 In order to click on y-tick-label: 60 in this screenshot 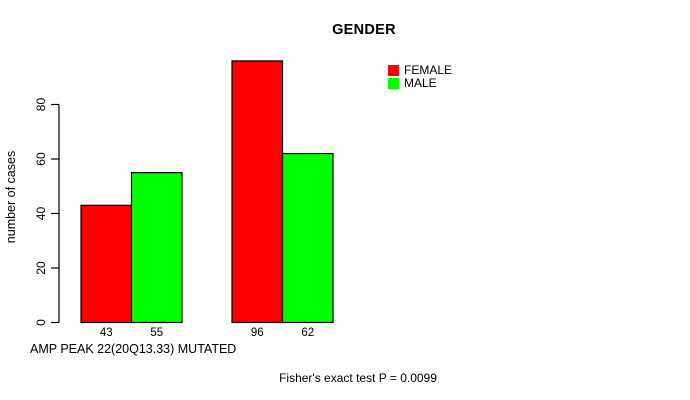, I will do `click(41, 159)`.